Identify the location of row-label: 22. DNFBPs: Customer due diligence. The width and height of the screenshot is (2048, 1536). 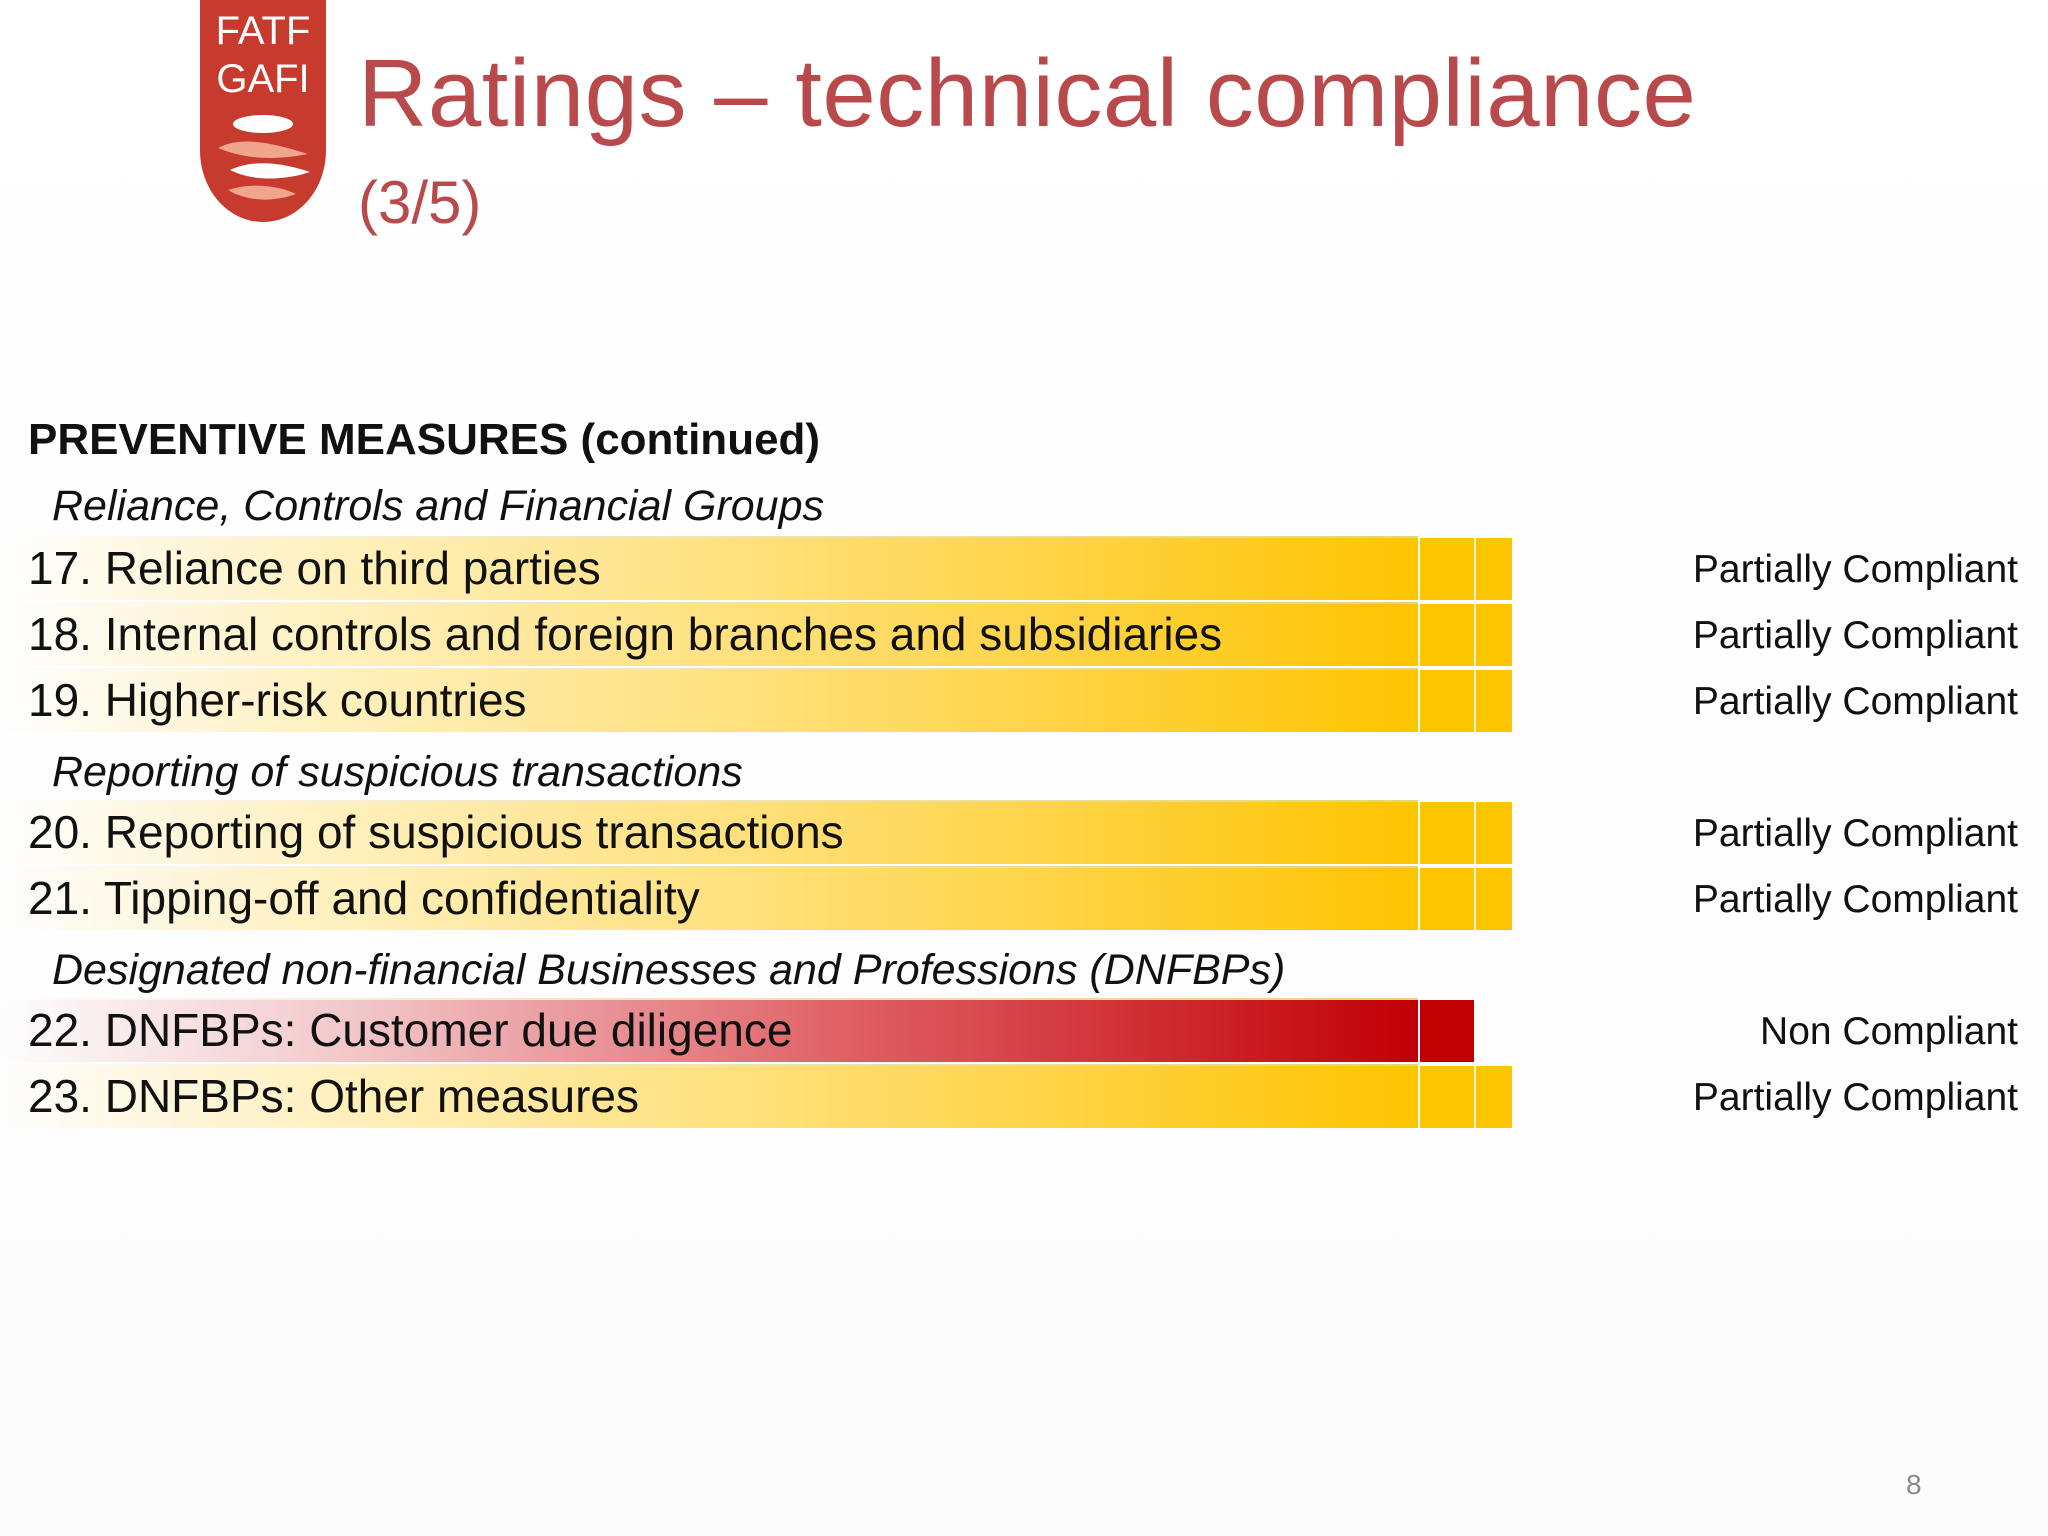
(410, 1030).